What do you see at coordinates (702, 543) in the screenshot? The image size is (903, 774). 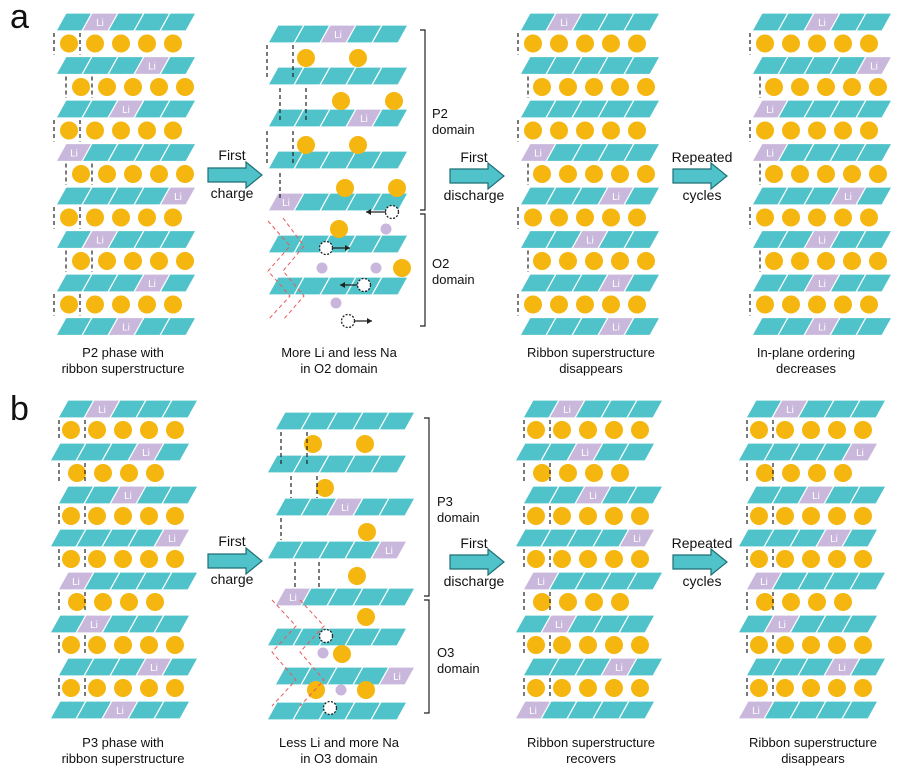 I see `arrow-b3-label-top: Repeated` at bounding box center [702, 543].